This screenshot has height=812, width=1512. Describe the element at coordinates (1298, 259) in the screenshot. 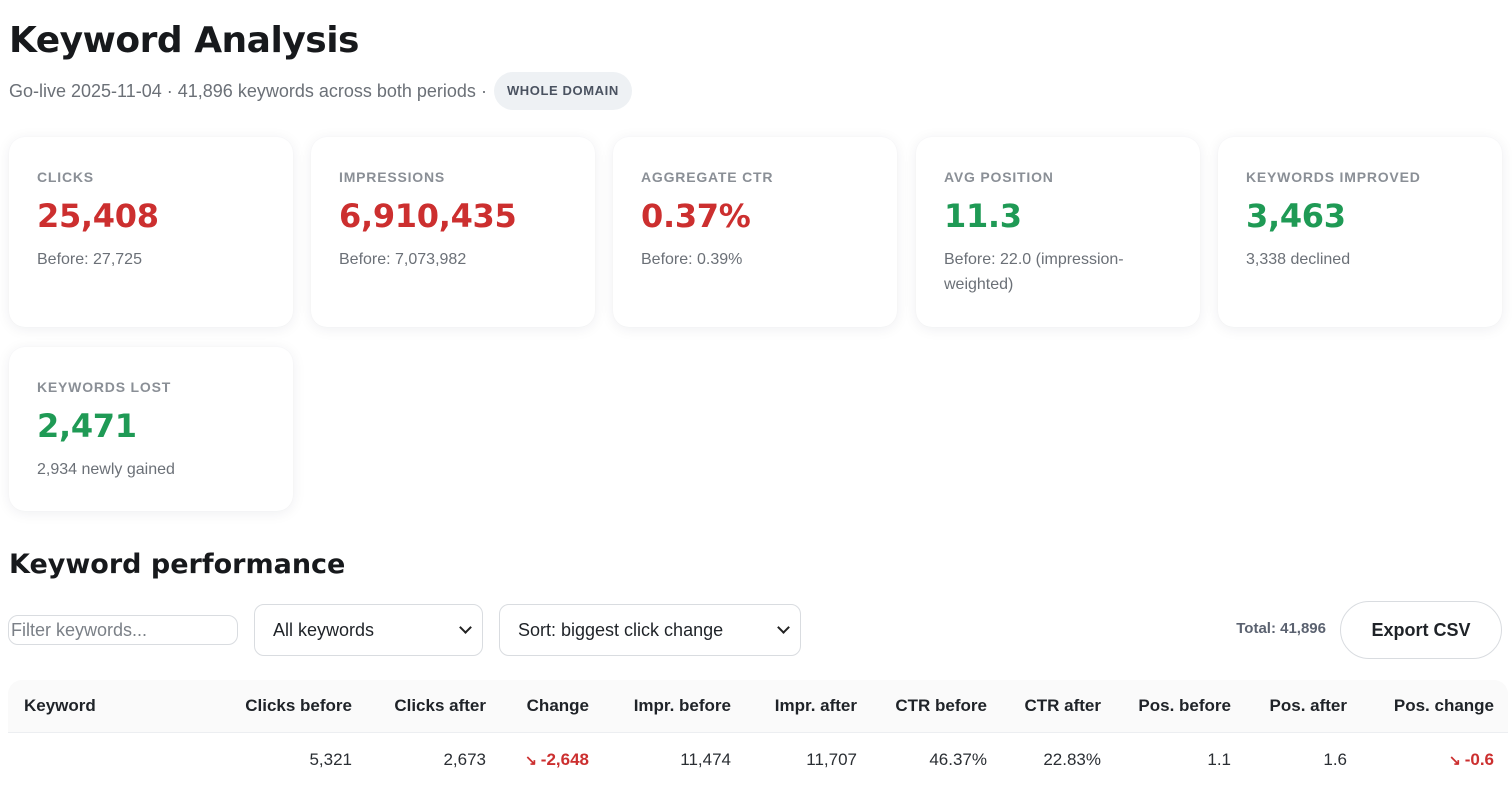

I see `metric-note: 3,338 declined` at that location.